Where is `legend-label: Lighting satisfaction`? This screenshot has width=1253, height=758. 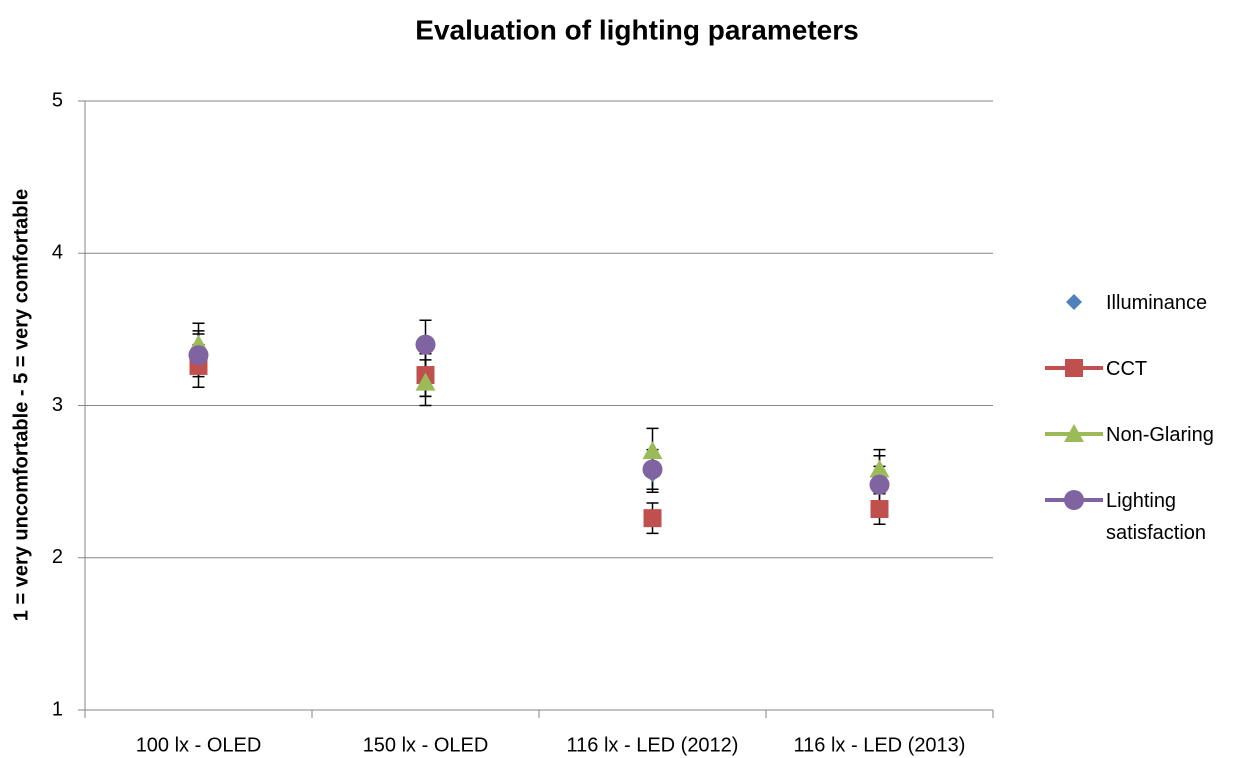 legend-label: Lighting satisfaction is located at coordinates (1156, 517).